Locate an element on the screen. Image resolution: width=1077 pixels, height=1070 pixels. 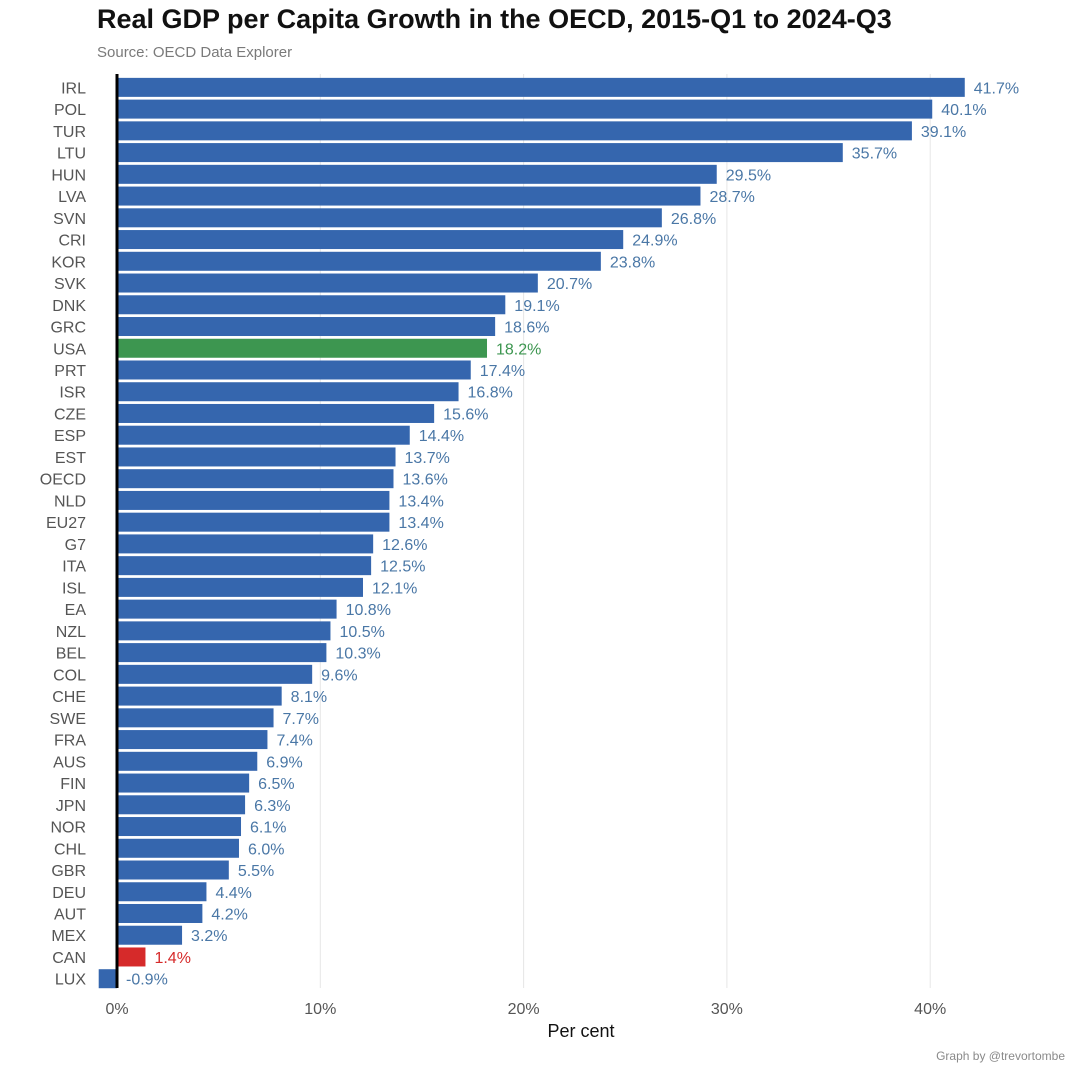
value-label: 10.5% is located at coordinates (361, 632).